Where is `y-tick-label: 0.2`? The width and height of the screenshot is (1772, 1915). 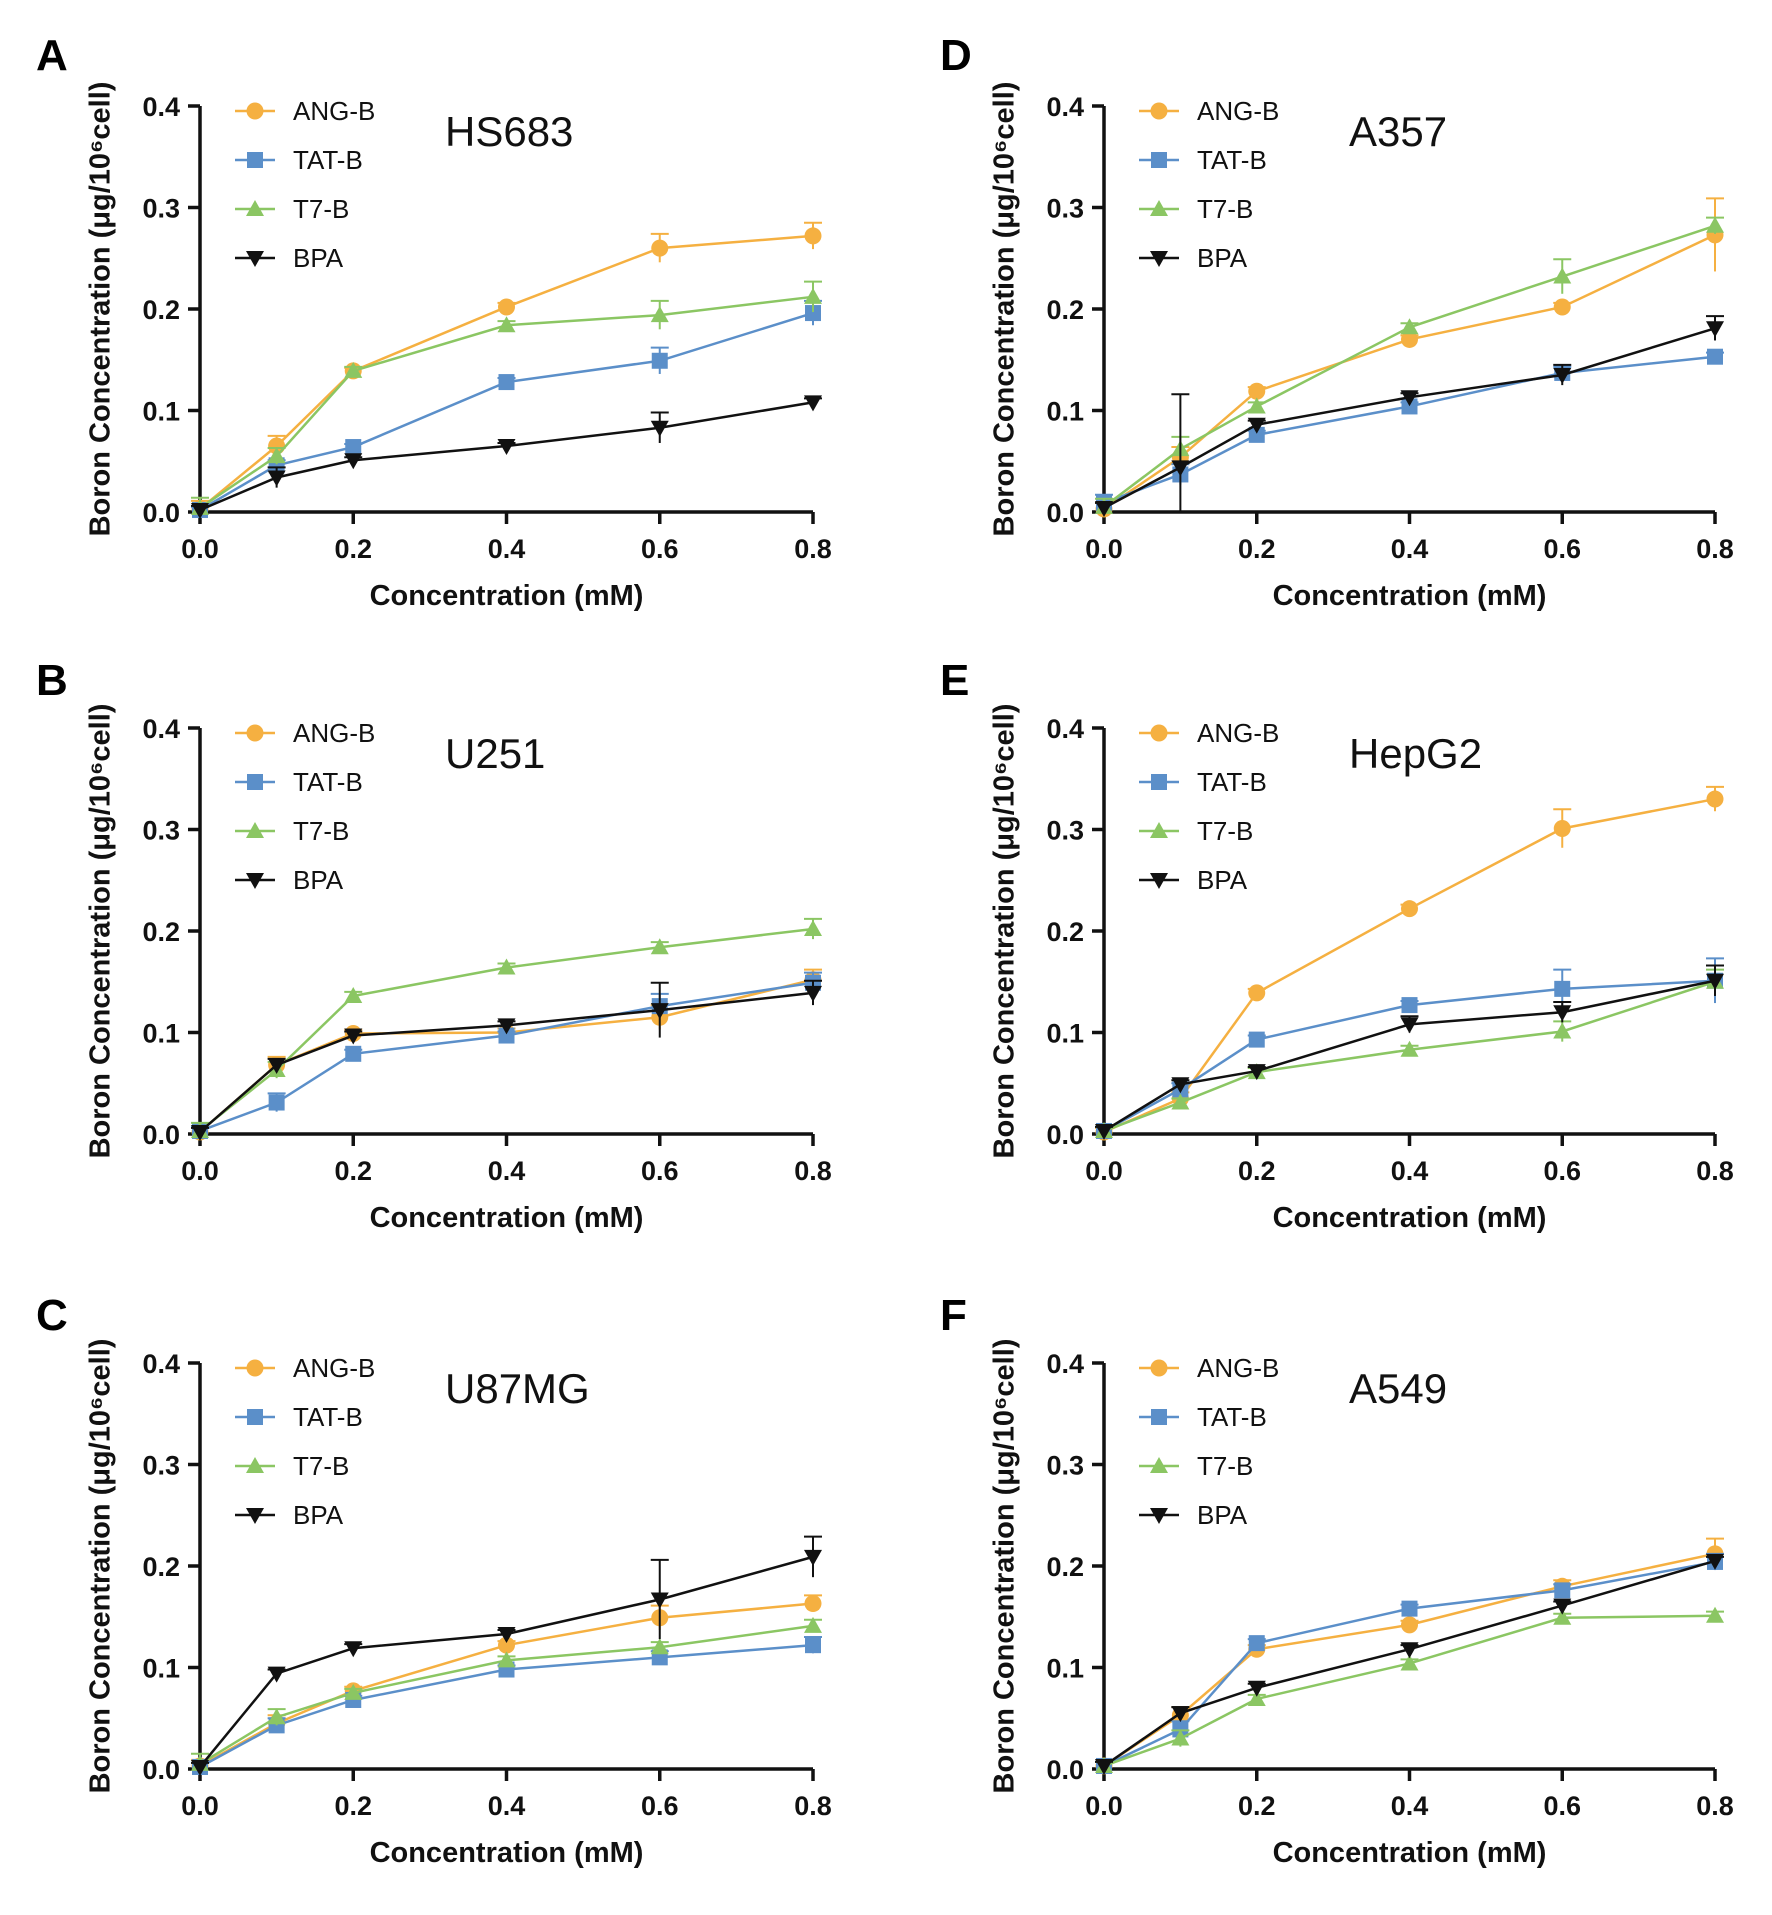
y-tick-label: 0.2 is located at coordinates (1065, 1567).